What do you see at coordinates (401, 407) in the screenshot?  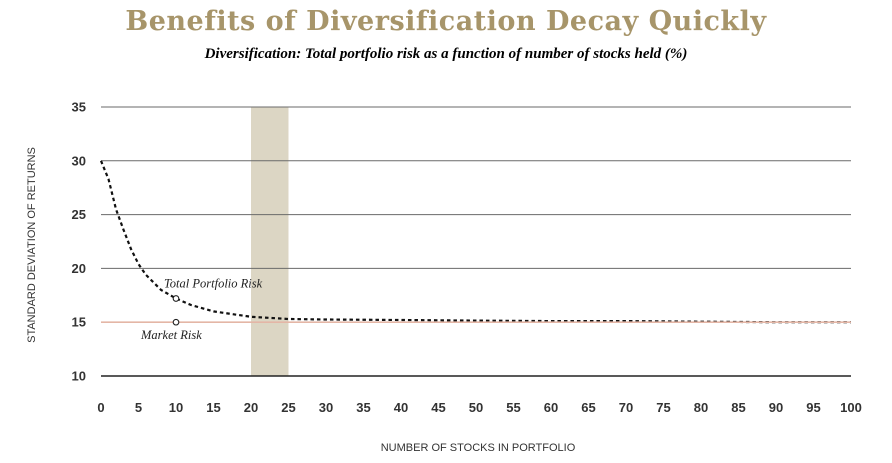 I see `x-tick-label-40: 40` at bounding box center [401, 407].